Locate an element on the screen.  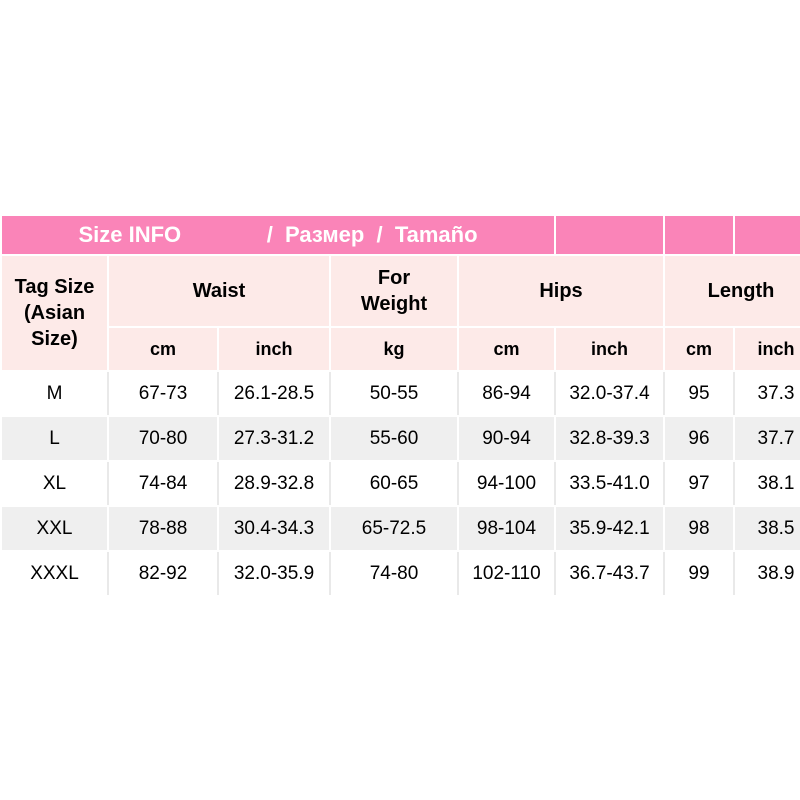
table-cell: 38.5 is located at coordinates (766, 528).